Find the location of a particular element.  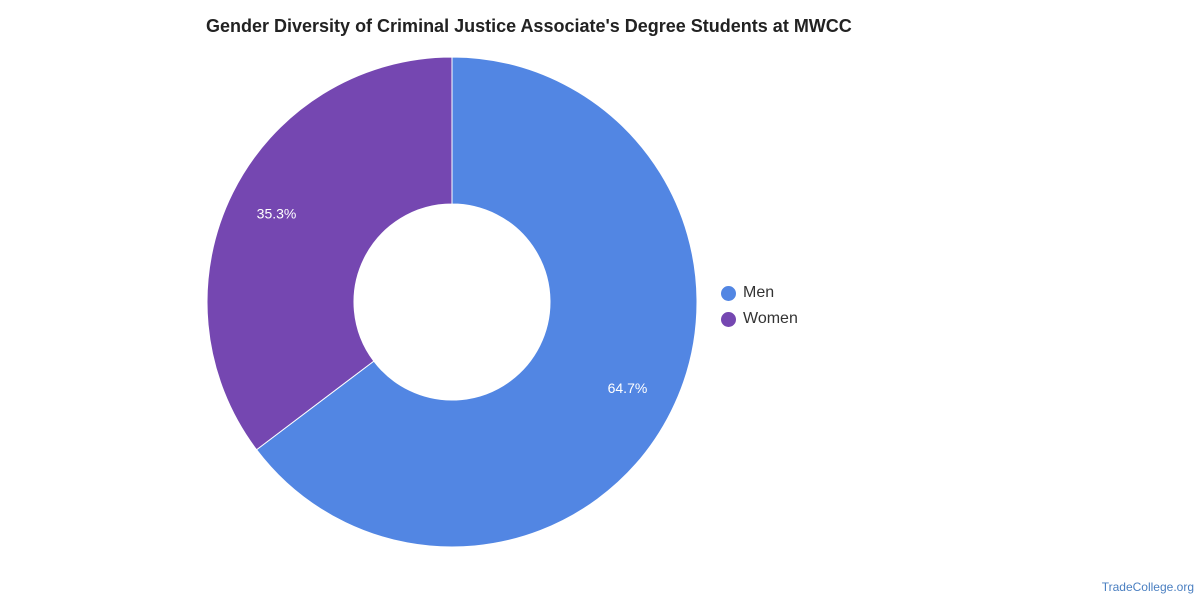

legend-item-women: Women is located at coordinates (759, 319).